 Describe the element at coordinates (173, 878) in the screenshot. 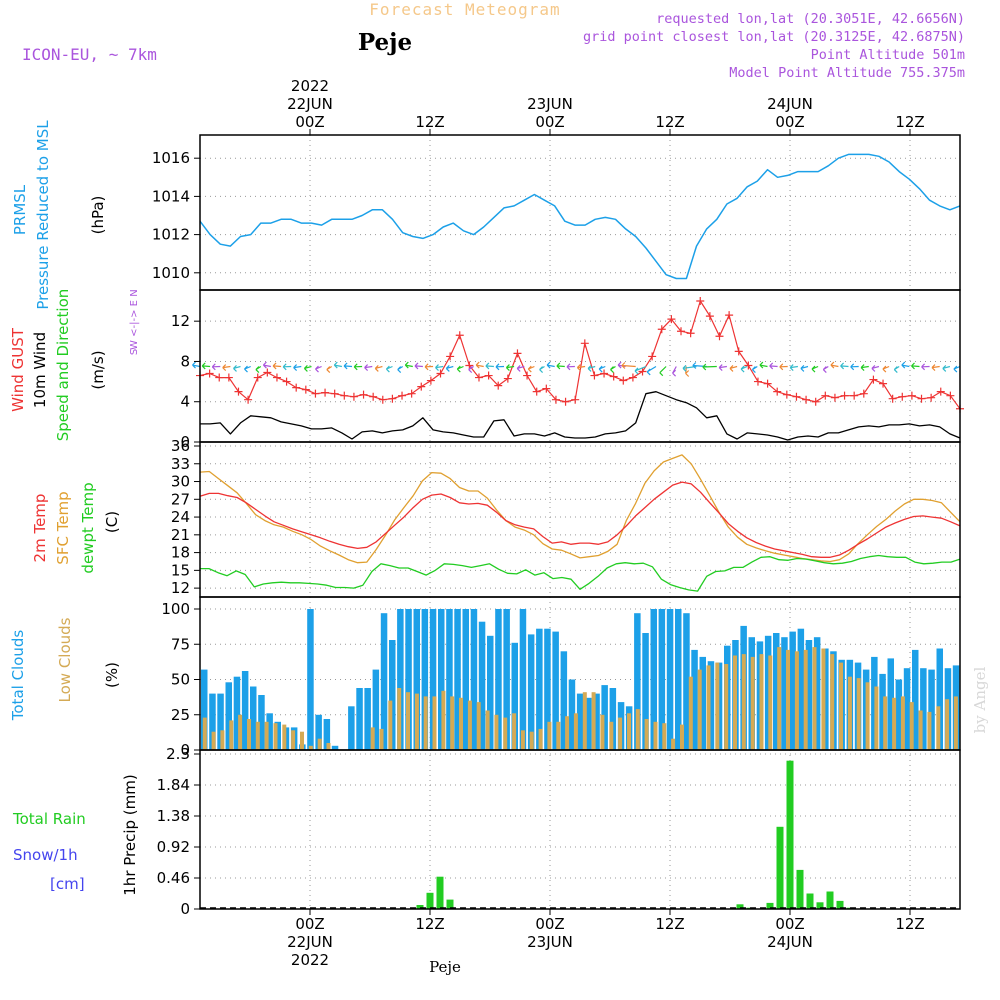

I see `y-tick-label: 0.46` at that location.